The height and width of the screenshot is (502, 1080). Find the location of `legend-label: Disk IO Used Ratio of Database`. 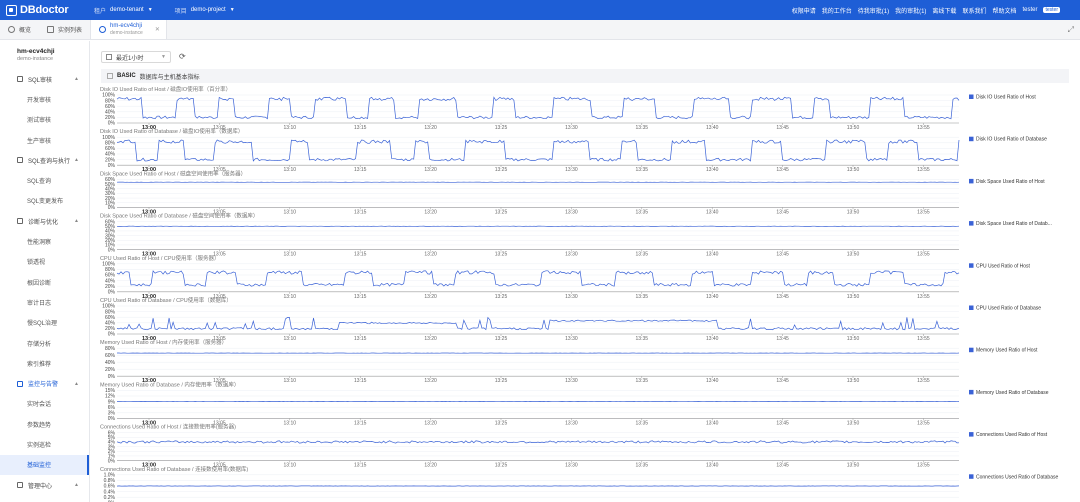

legend-label: Disk IO Used Ratio of Database is located at coordinates (1011, 140).